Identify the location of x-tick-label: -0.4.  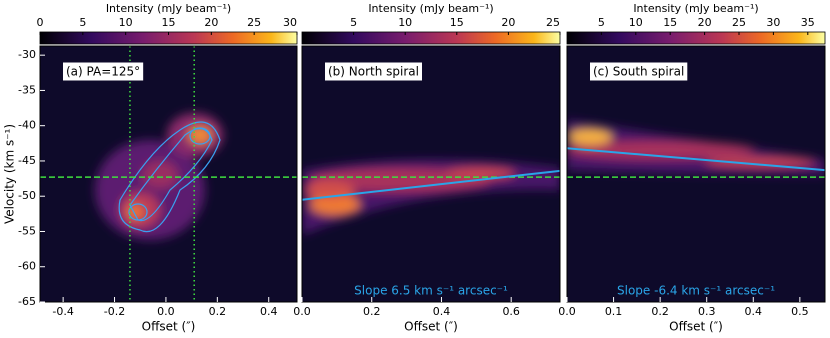
(62, 311).